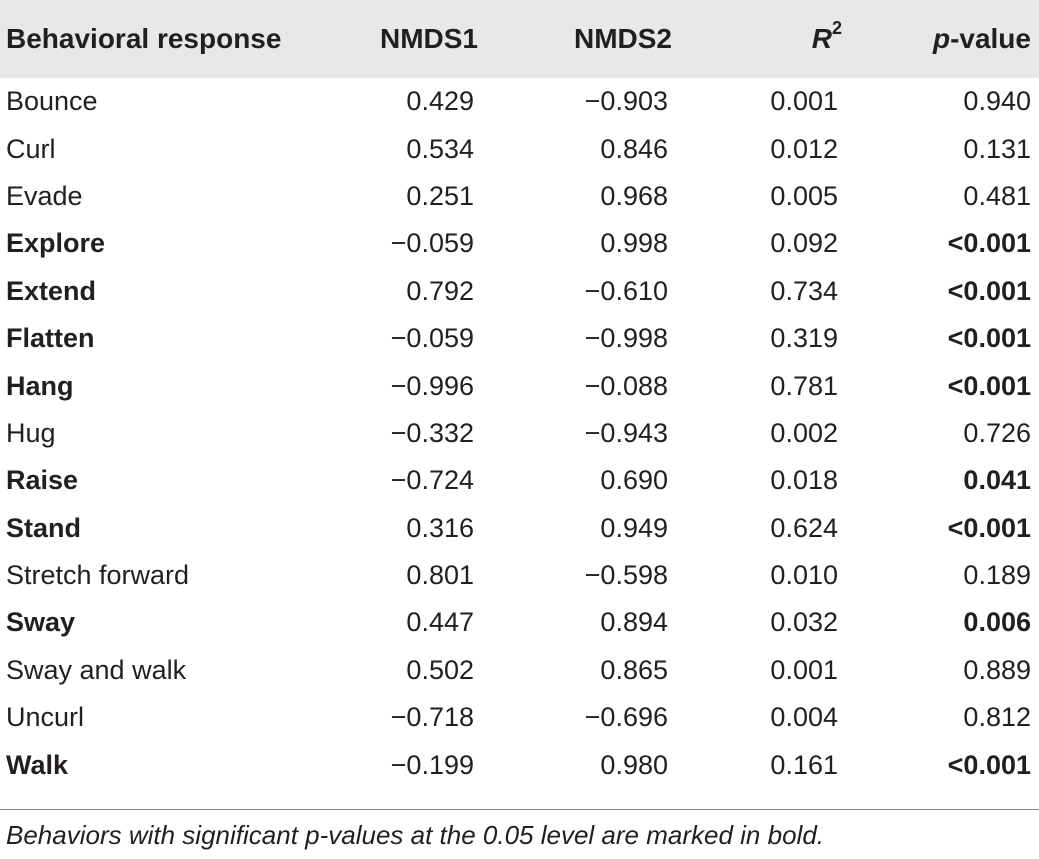 The height and width of the screenshot is (859, 1039). I want to click on cell-r2: 0.004, so click(804, 717).